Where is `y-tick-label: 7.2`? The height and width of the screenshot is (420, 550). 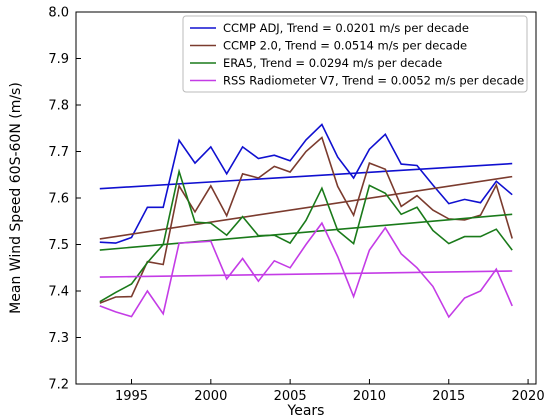 y-tick-label: 7.2 is located at coordinates (58, 385).